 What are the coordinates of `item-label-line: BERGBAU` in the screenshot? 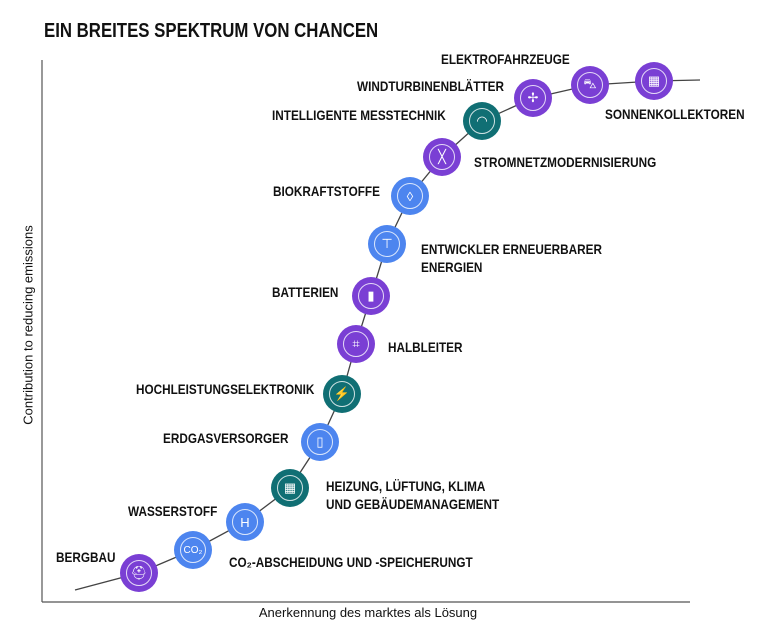 It's located at (86, 557).